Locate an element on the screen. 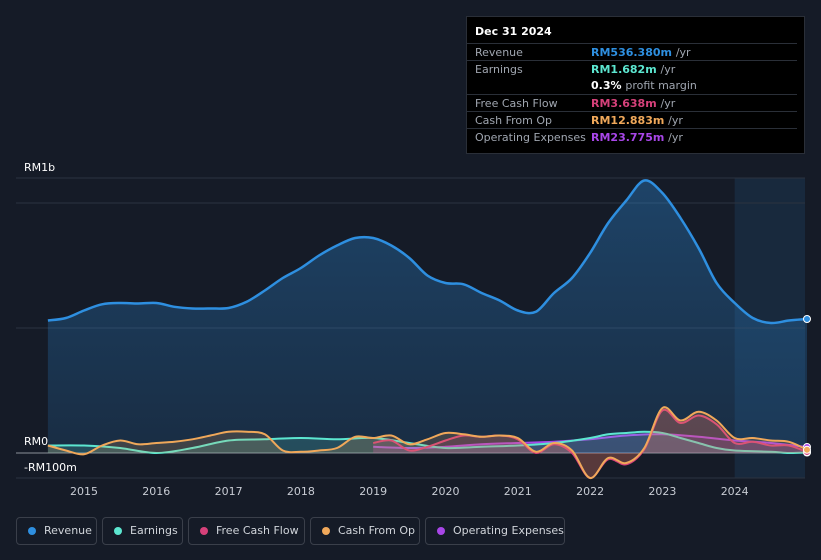 This screenshot has width=821, height=560. tooltip-value: RM12.883m /yr is located at coordinates (637, 120).